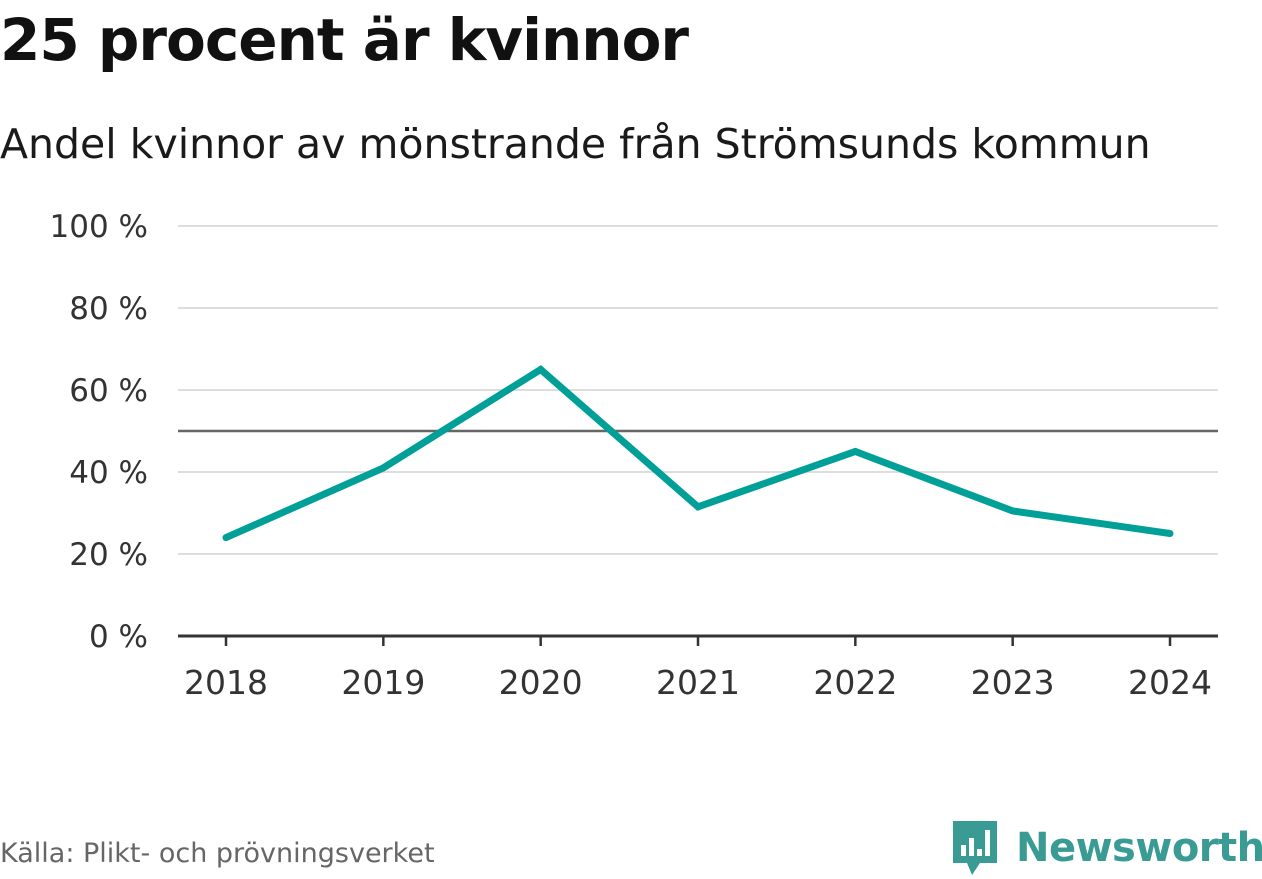  What do you see at coordinates (108, 555) in the screenshot?
I see `y-tick-label: 20 %` at bounding box center [108, 555].